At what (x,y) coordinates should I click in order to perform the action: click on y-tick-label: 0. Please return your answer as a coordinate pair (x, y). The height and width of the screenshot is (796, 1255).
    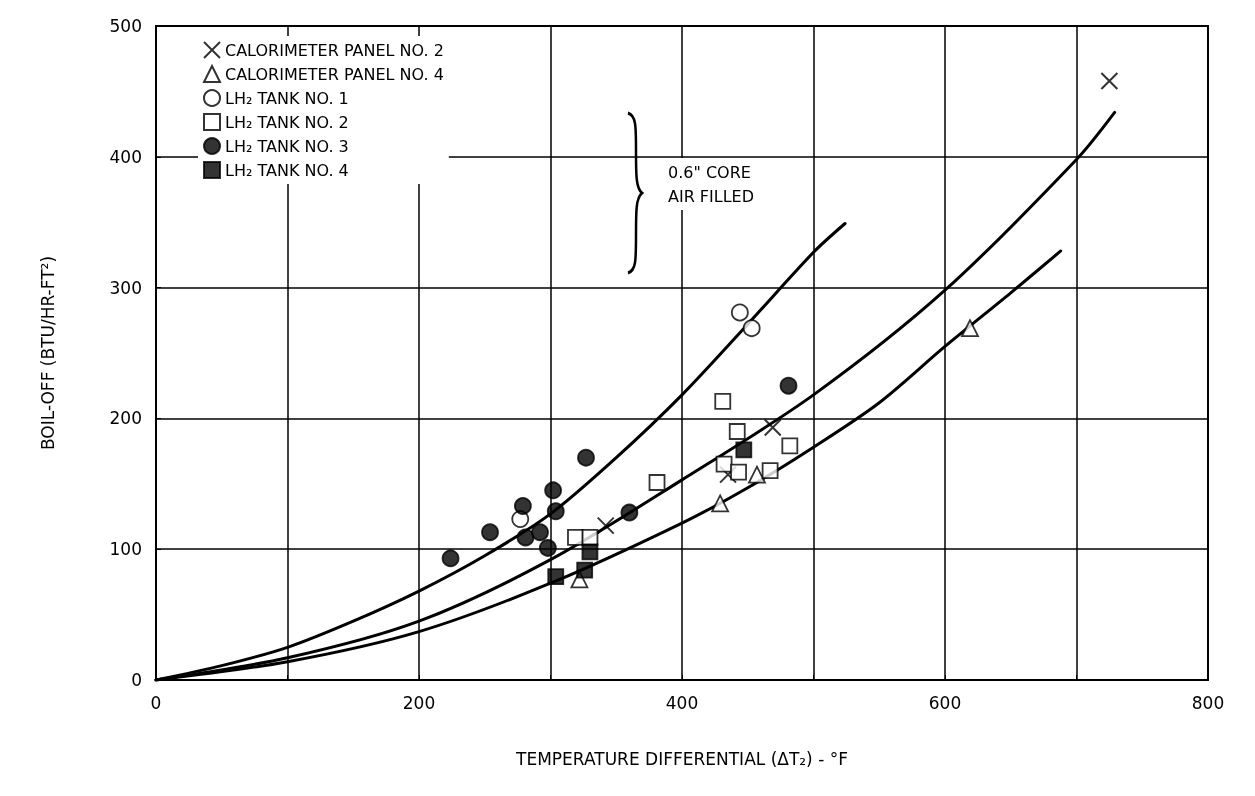
    Looking at the image, I should click on (136, 680).